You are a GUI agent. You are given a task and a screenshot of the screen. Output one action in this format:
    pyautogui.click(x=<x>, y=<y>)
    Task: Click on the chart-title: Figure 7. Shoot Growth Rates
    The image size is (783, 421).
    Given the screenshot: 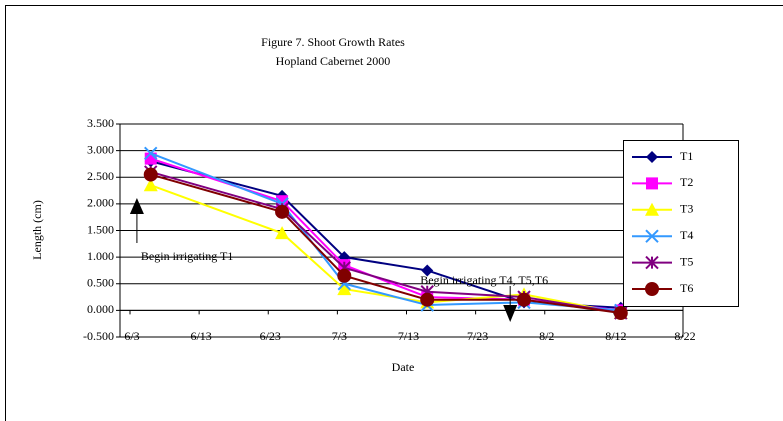 What is the action you would take?
    pyautogui.click(x=333, y=42)
    